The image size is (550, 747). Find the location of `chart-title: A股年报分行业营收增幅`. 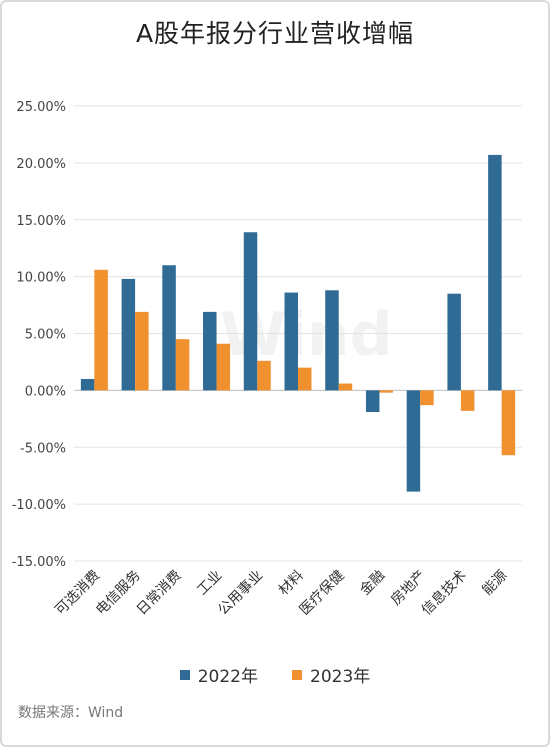

chart-title: A股年报分行业营收增幅 is located at coordinates (275, 33).